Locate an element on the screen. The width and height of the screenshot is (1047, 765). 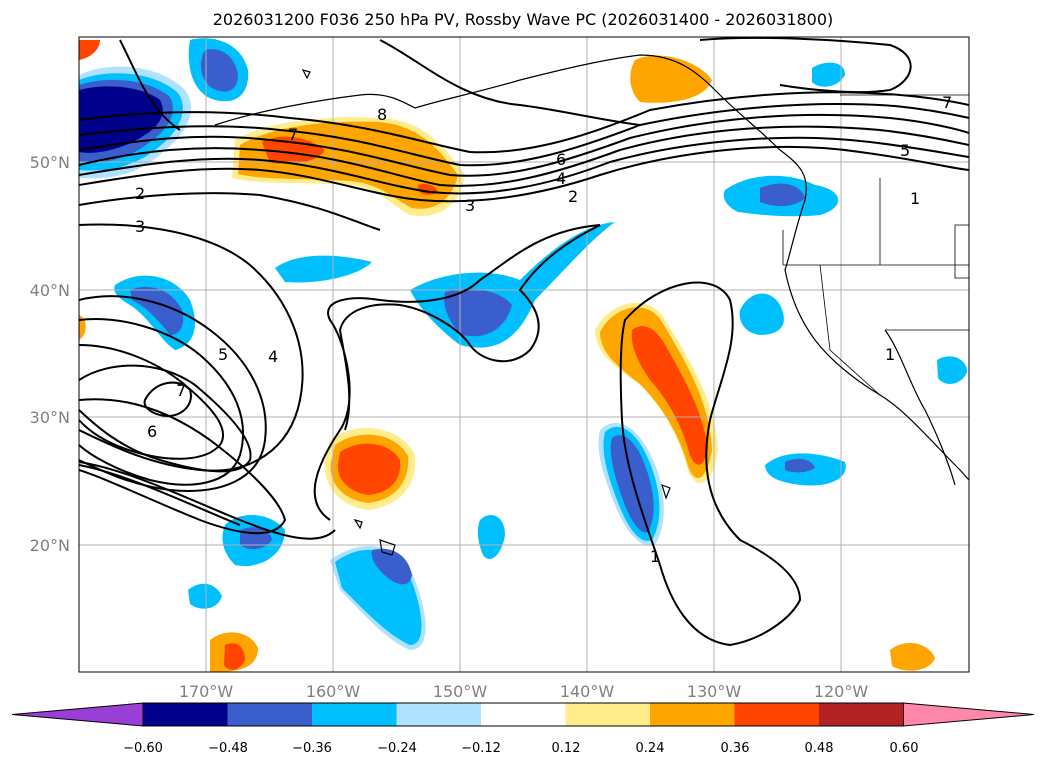
colorbar-tick-label: 0.48 is located at coordinates (819, 748).